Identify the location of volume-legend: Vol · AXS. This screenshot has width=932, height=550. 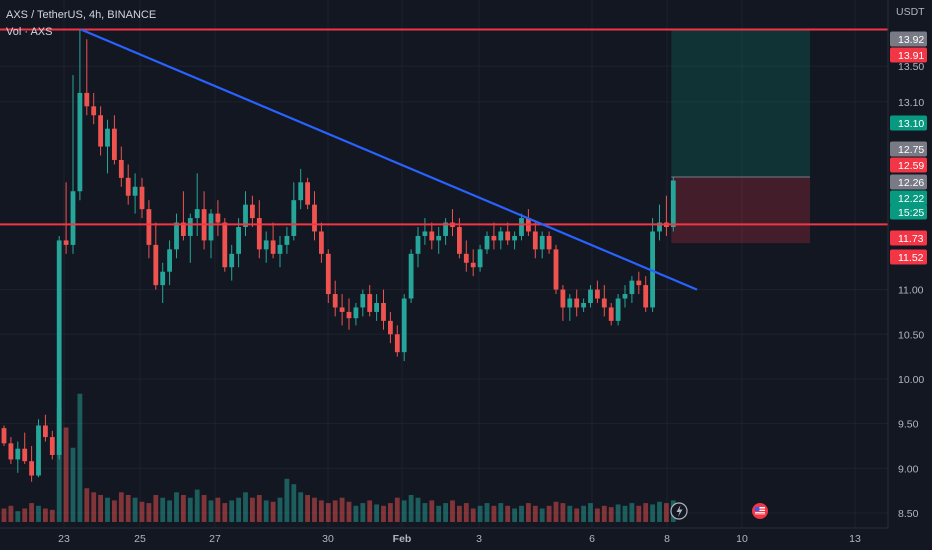
(29, 32).